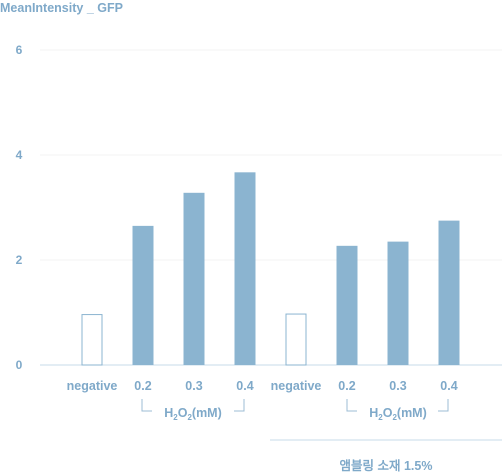 The image size is (502, 475). Describe the element at coordinates (346, 386) in the screenshot. I see `x-tick-label-g2-1: 0.2` at that location.